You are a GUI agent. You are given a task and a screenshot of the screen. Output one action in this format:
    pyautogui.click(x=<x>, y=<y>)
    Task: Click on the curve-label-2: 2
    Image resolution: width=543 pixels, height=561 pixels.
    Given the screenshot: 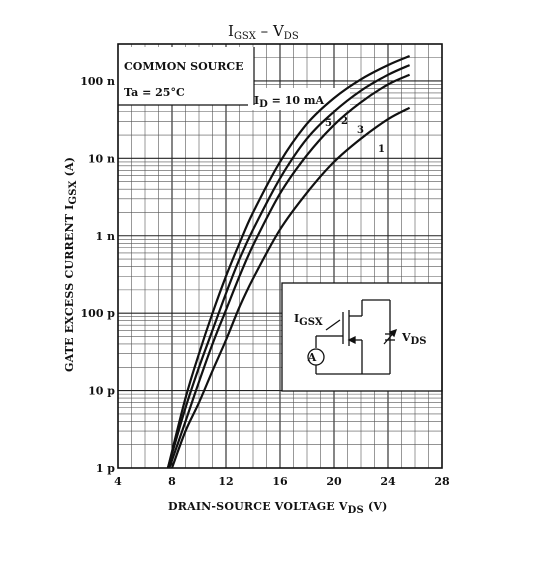 What is the action you would take?
    pyautogui.click(x=344, y=121)
    